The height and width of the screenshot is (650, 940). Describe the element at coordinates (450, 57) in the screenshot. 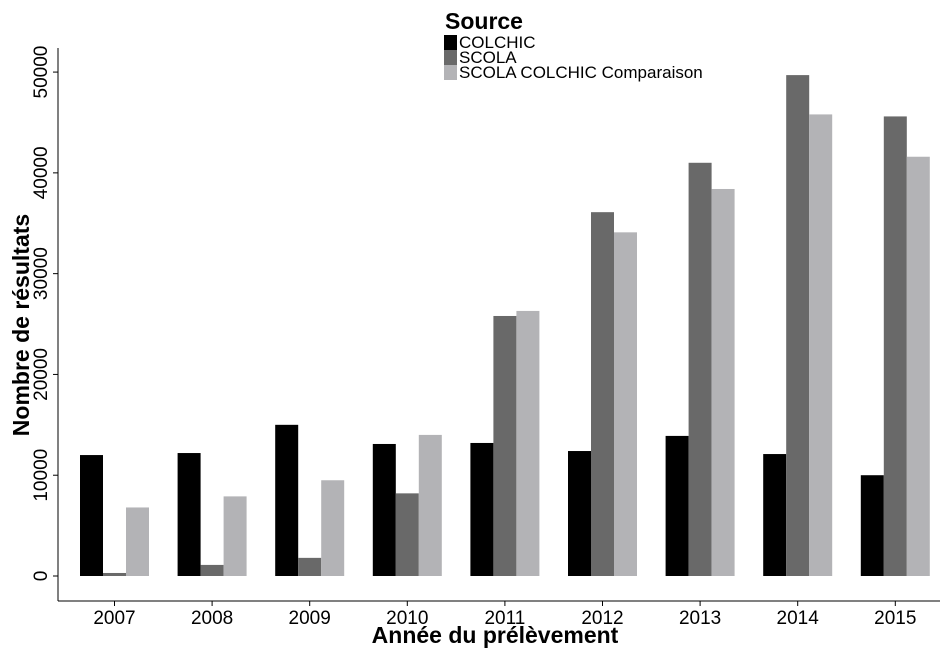

I see `legend-swatch-scola` at that location.